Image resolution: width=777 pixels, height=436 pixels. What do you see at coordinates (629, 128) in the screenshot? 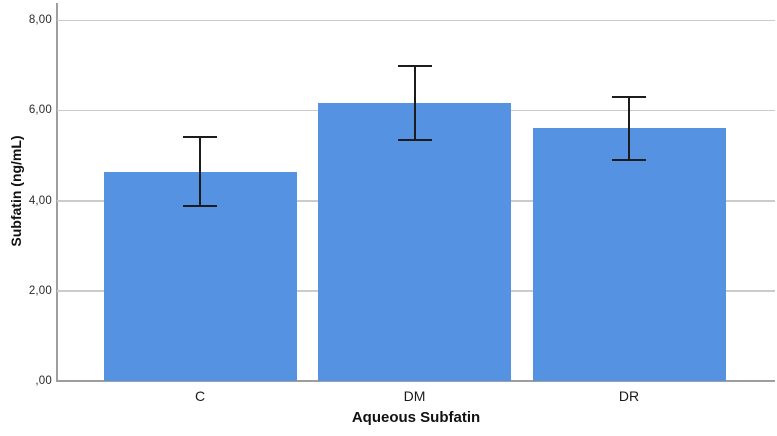
I see `error-bar-DR` at bounding box center [629, 128].